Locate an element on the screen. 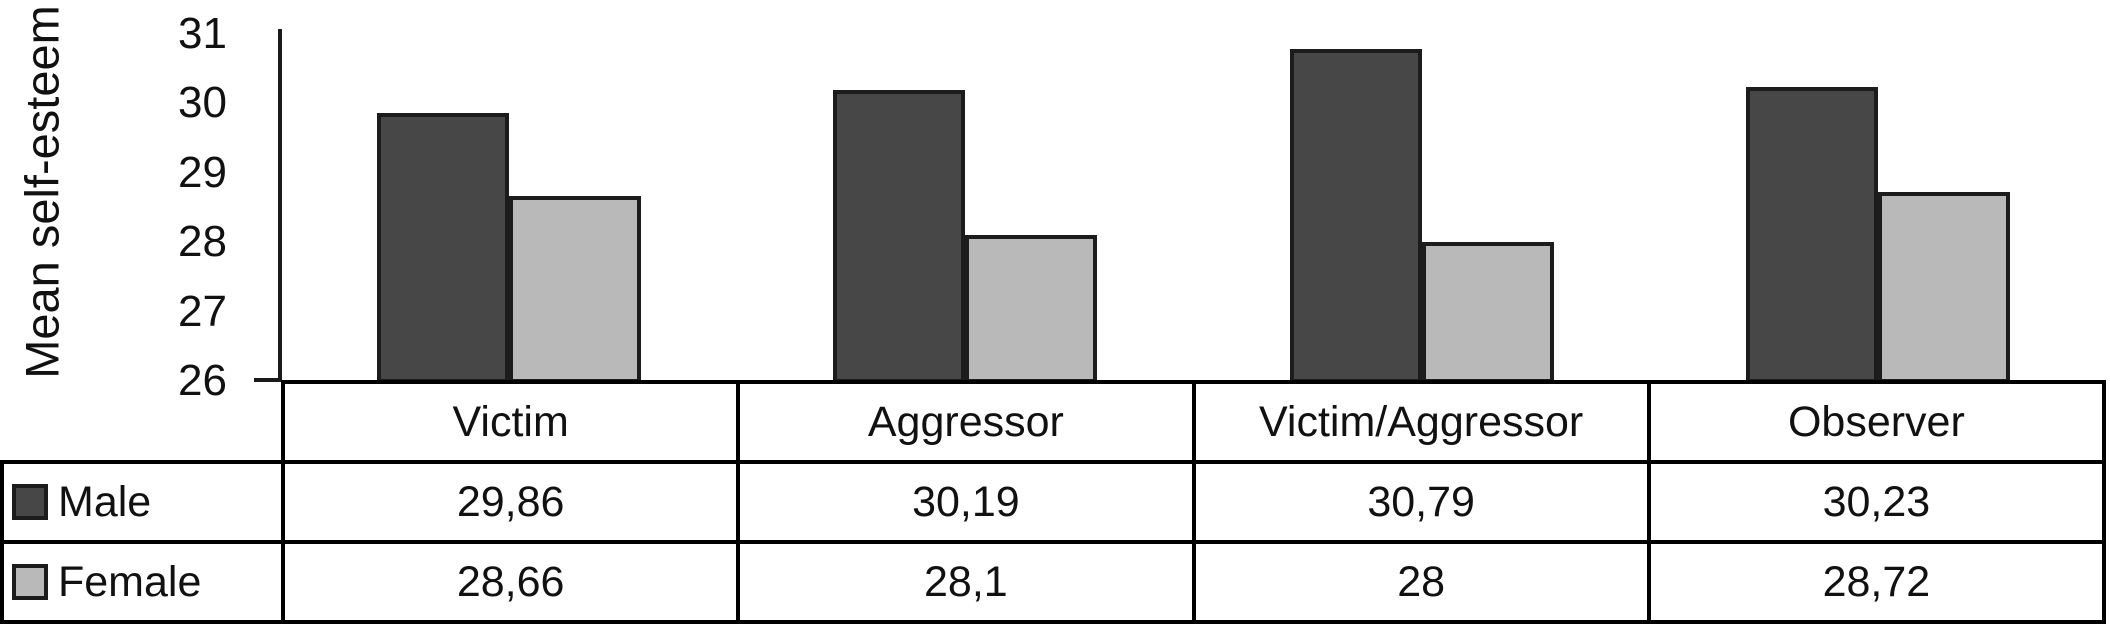 This screenshot has height=627, width=2110. category-header-victim-aggressor: Victim/Aggressor is located at coordinates (1421, 422).